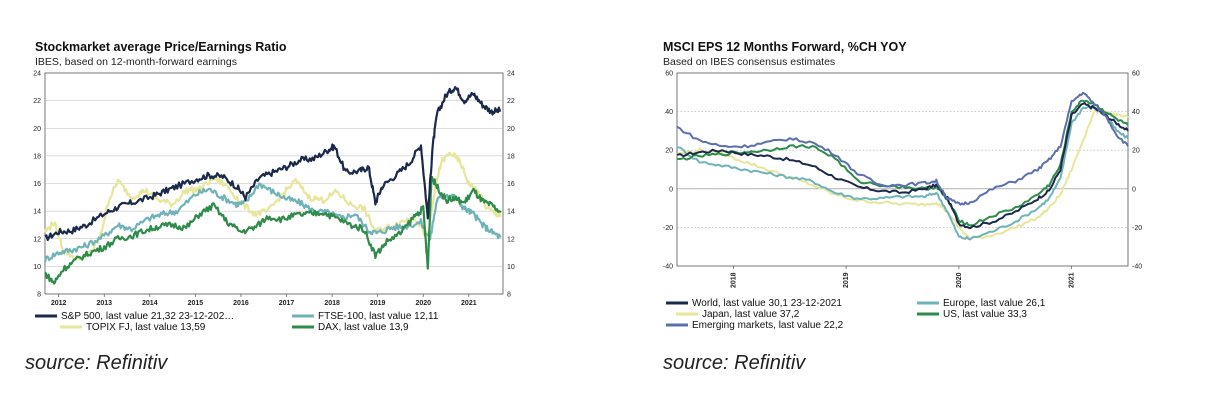 The width and height of the screenshot is (1220, 406). Describe the element at coordinates (363, 327) in the screenshot. I see `legend-label: DAX, last value 13,9` at that location.